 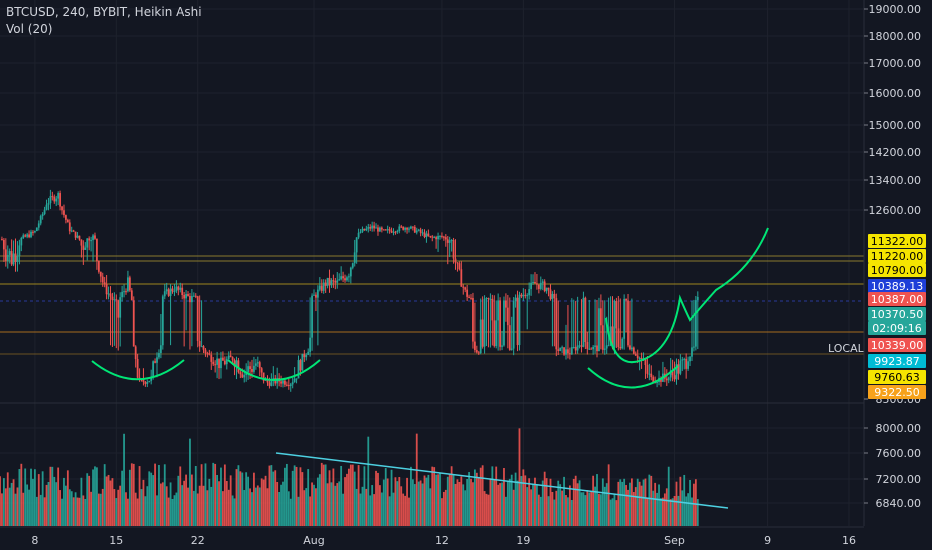 I want to click on price-label-text: 10790.00, so click(x=897, y=270).